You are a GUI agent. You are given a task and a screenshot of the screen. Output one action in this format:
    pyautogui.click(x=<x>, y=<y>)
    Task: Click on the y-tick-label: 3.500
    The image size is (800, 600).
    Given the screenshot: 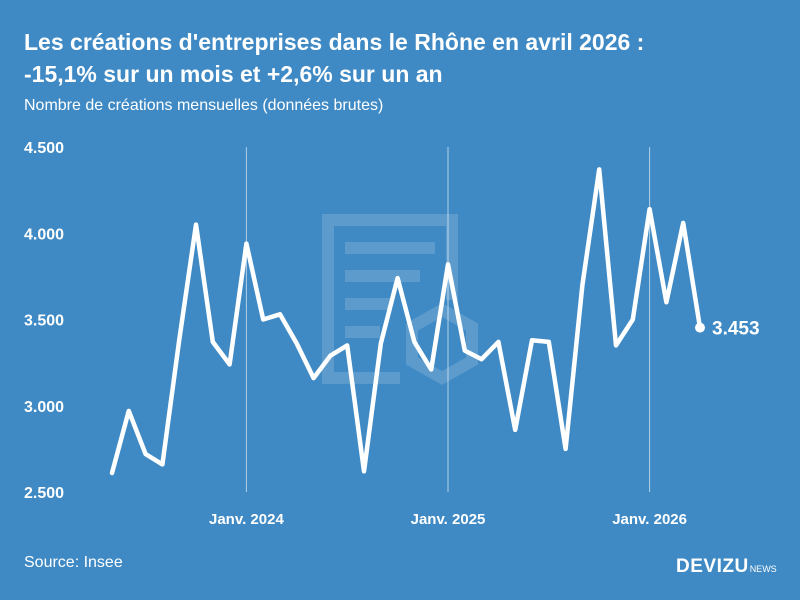 What is the action you would take?
    pyautogui.click(x=44, y=321)
    